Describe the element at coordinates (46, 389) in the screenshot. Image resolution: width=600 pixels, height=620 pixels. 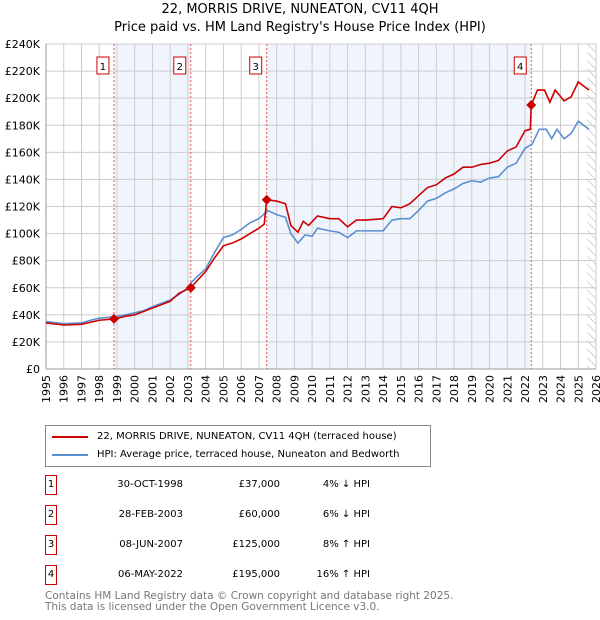
I see `x-tick-label: 1995` at that location.